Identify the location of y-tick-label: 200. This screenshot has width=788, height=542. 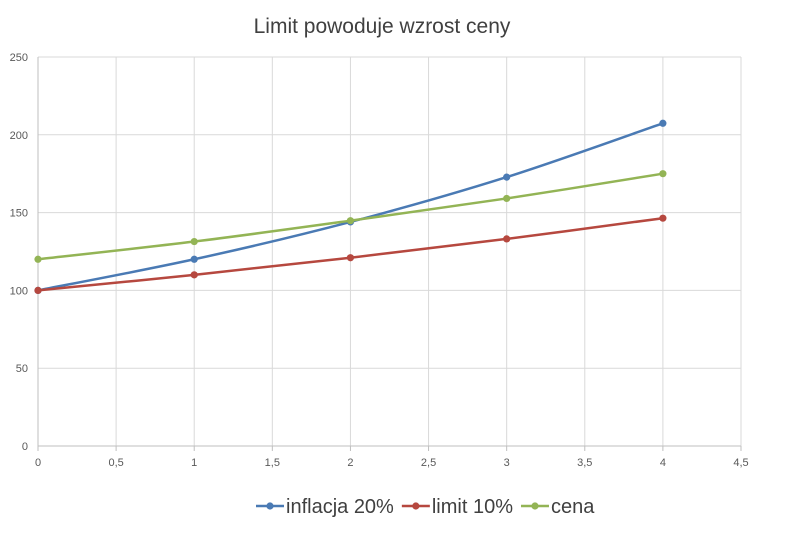
(19, 136).